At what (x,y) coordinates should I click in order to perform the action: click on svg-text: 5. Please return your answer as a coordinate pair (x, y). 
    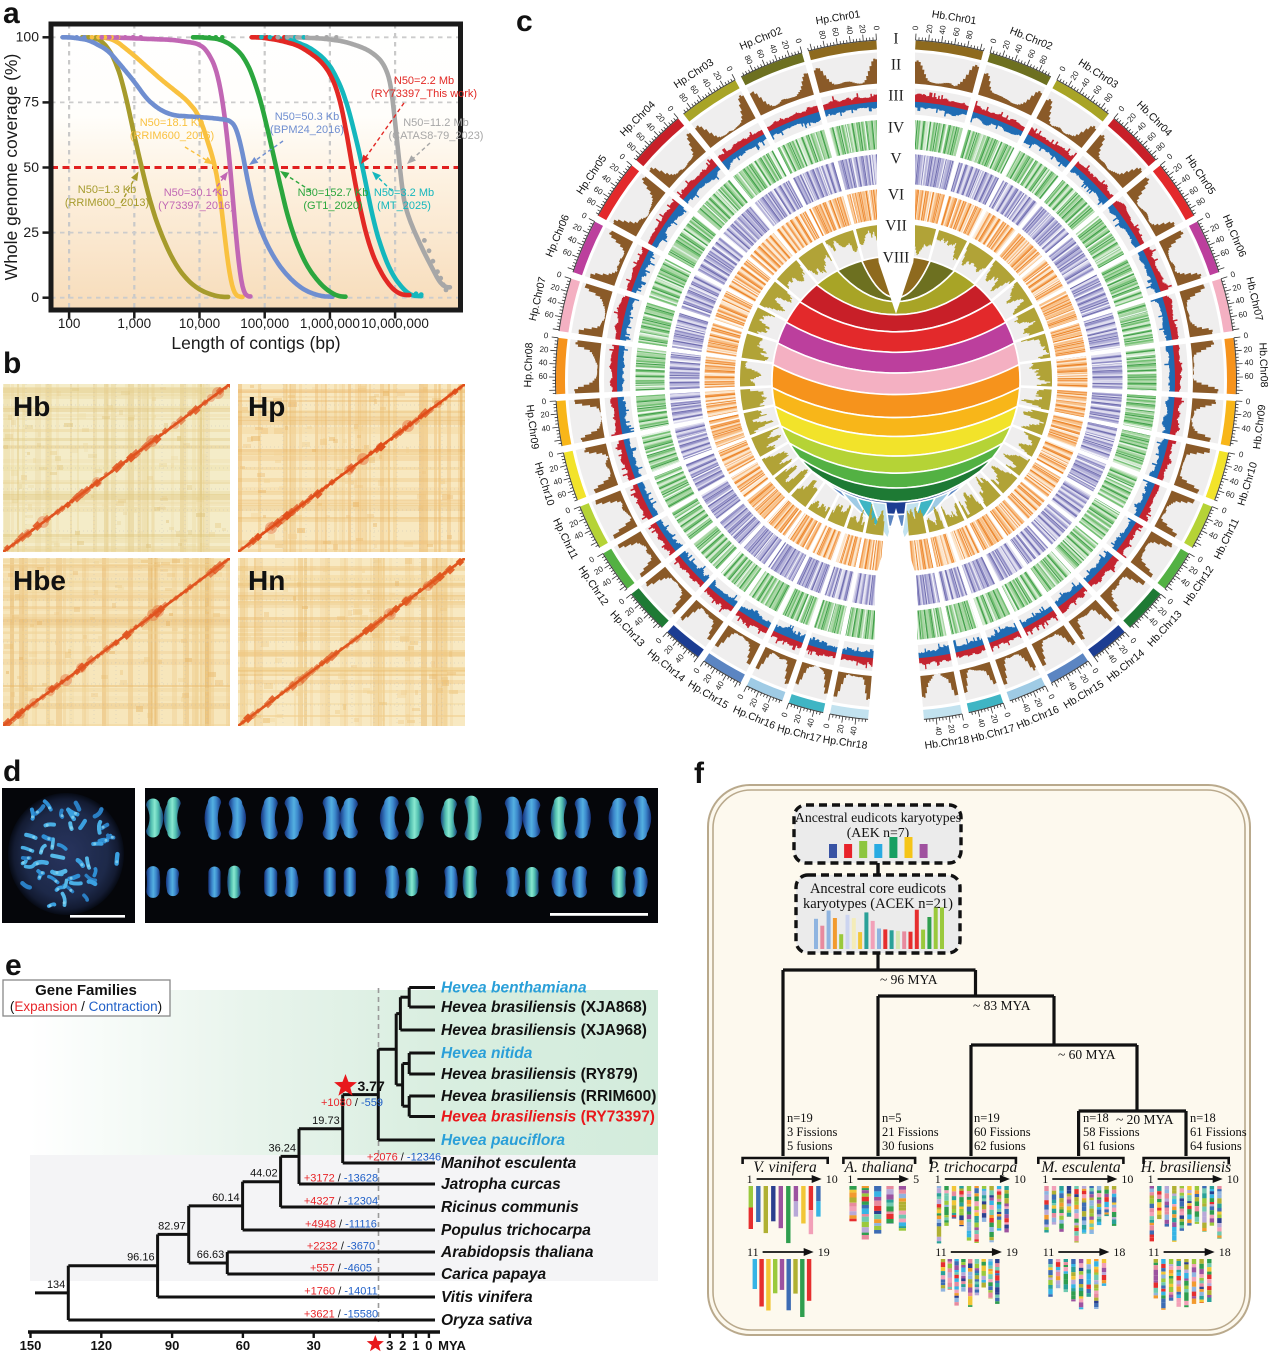
    Looking at the image, I should click on (916, 1179).